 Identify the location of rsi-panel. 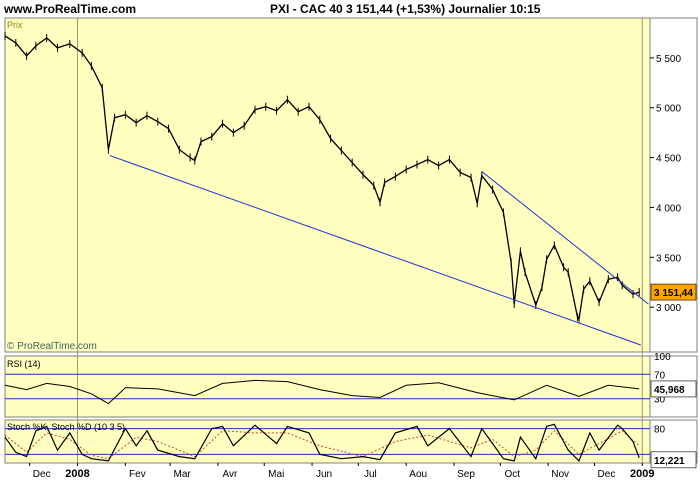
(327, 386).